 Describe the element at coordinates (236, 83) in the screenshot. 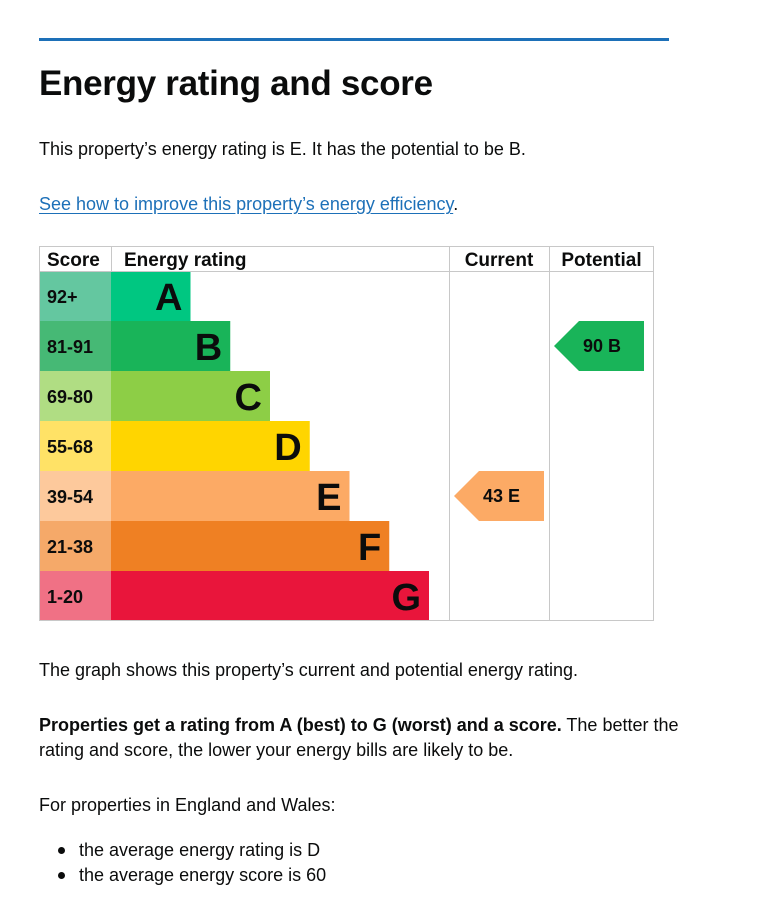

I see `page-title: Energy rating and score` at that location.